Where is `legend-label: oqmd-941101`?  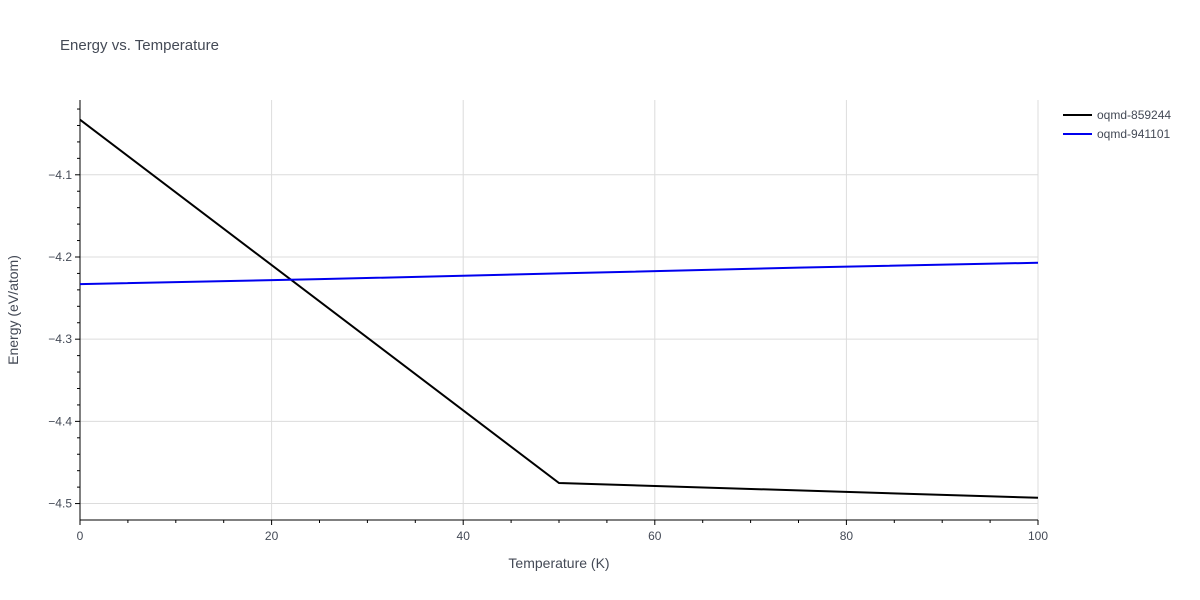
legend-label: oqmd-941101 is located at coordinates (1133, 134).